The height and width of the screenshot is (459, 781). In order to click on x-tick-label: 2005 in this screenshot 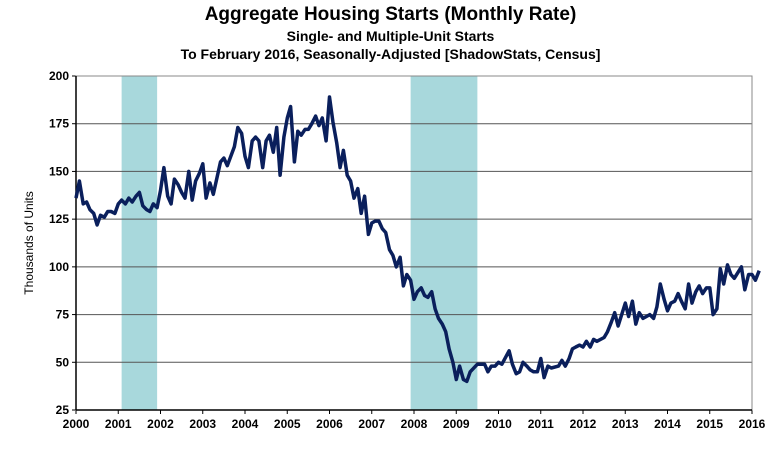, I will do `click(287, 424)`.